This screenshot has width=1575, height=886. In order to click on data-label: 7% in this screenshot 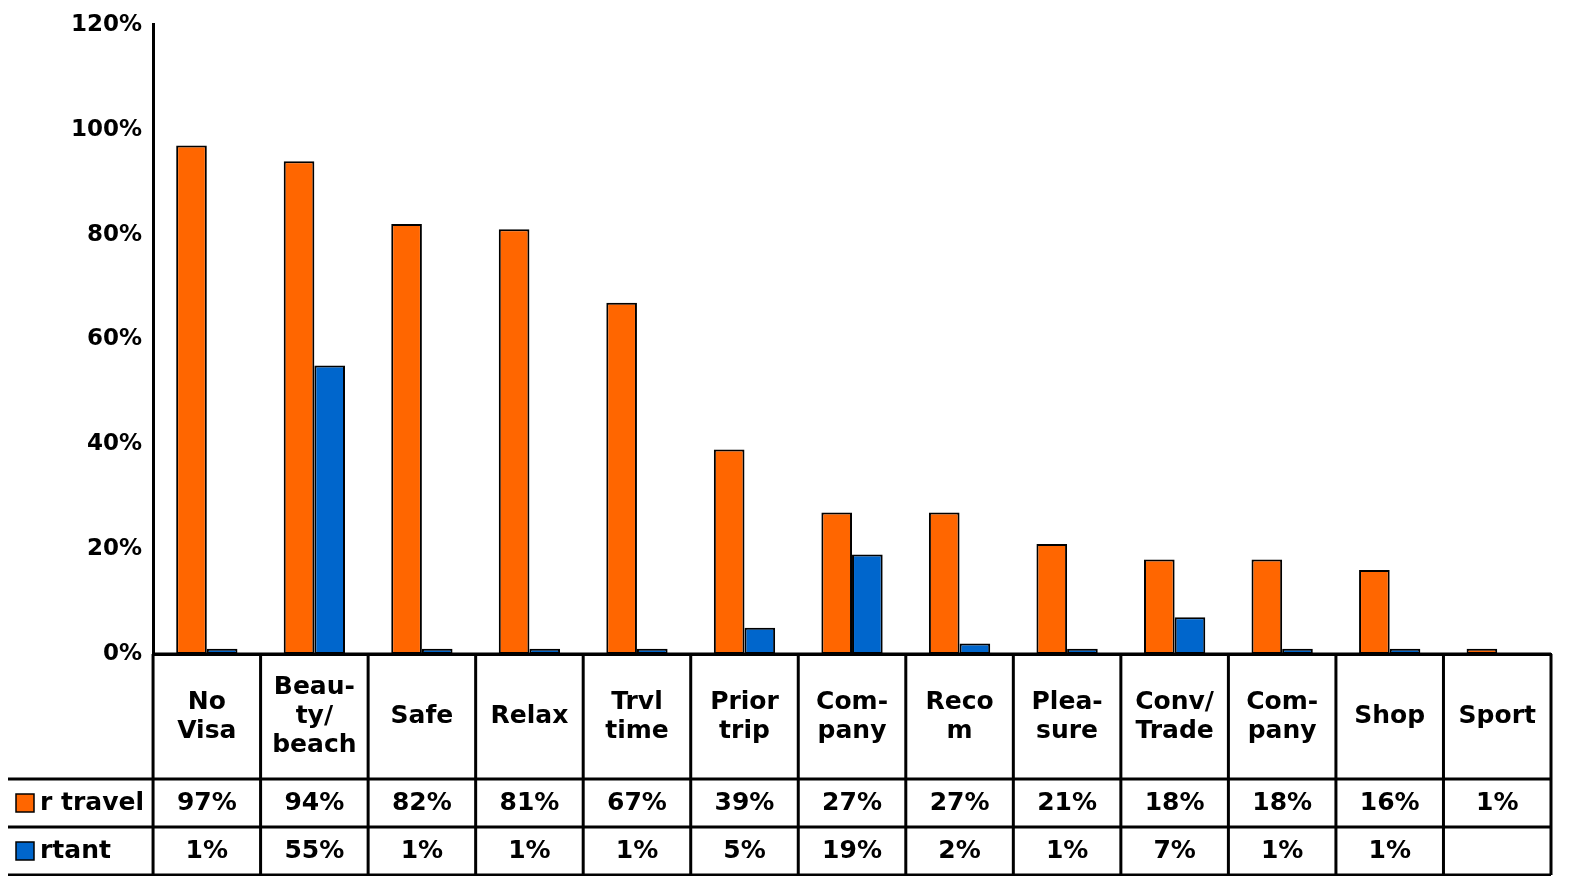, I will do `click(1174, 849)`.